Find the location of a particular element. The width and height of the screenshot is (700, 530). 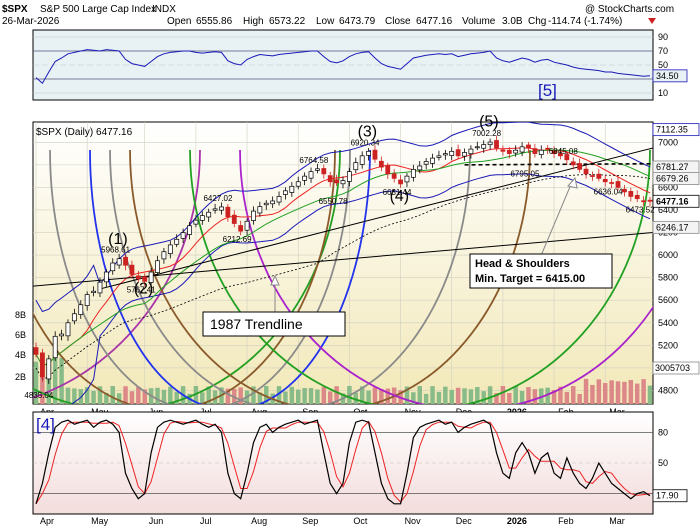

head-shoulders-callout: Head & Shoulders Min. Target = 6415.00 is located at coordinates (541, 232).